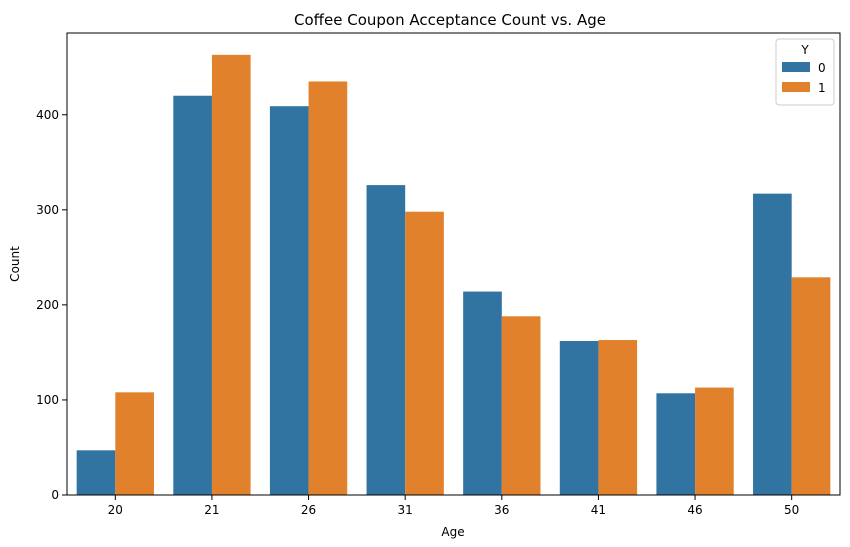 The height and width of the screenshot is (547, 850). Describe the element at coordinates (47, 210) in the screenshot. I see `y-tick-label: 300` at that location.